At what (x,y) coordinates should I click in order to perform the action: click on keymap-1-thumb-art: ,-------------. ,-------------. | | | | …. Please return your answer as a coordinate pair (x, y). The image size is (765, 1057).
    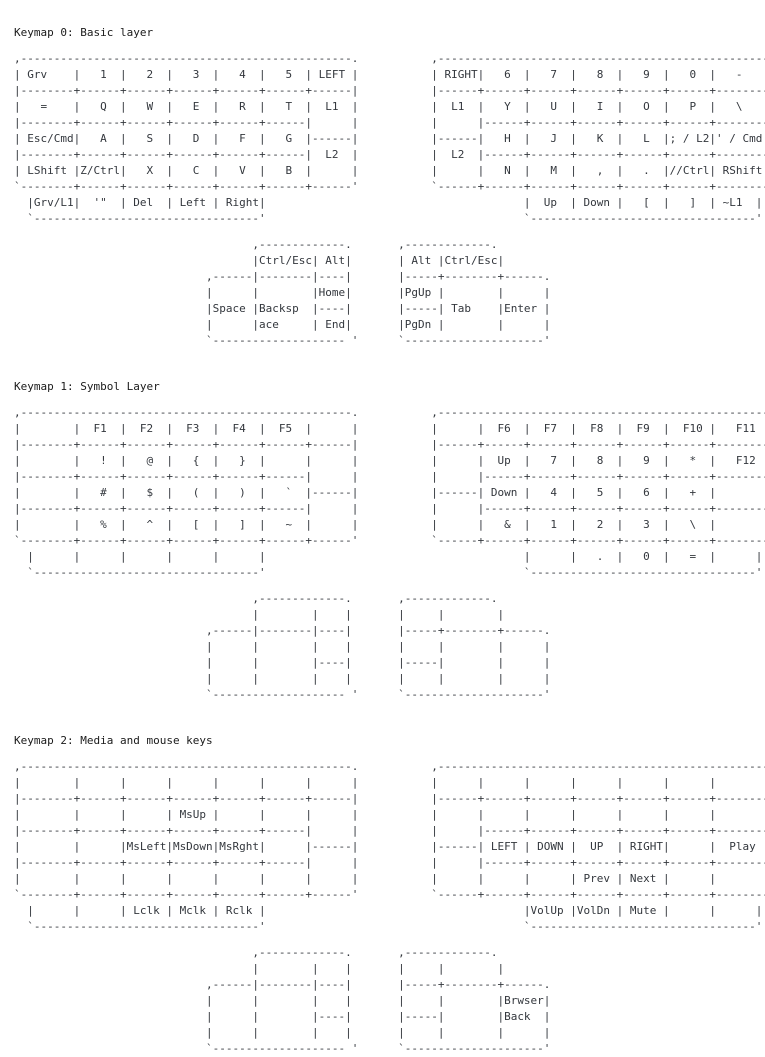
    Looking at the image, I should click on (378, 646).